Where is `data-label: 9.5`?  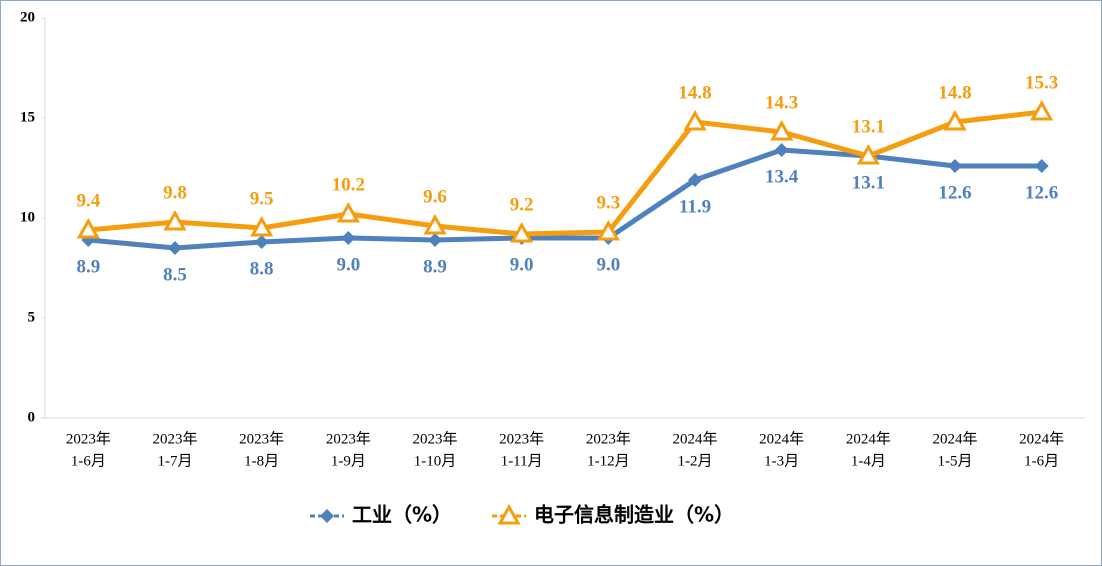 data-label: 9.5 is located at coordinates (262, 198).